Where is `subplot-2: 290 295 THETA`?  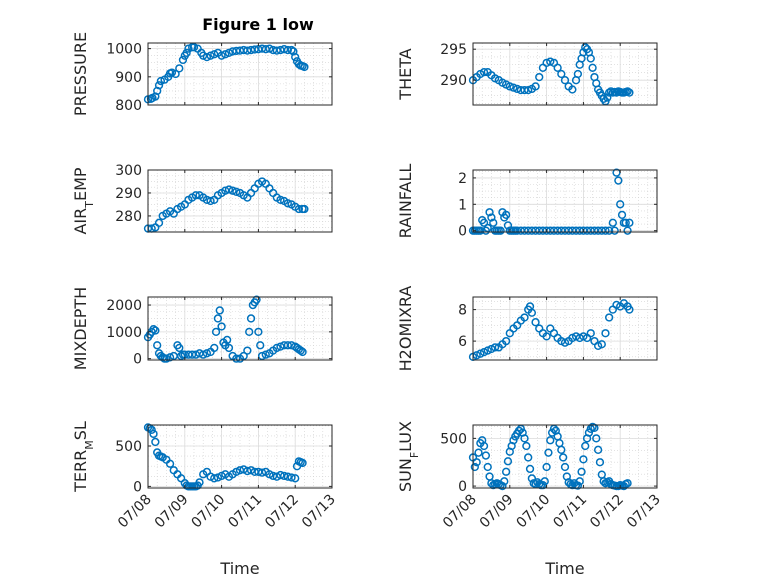
subplot-2: 290 295 THETA is located at coordinates (527, 74).